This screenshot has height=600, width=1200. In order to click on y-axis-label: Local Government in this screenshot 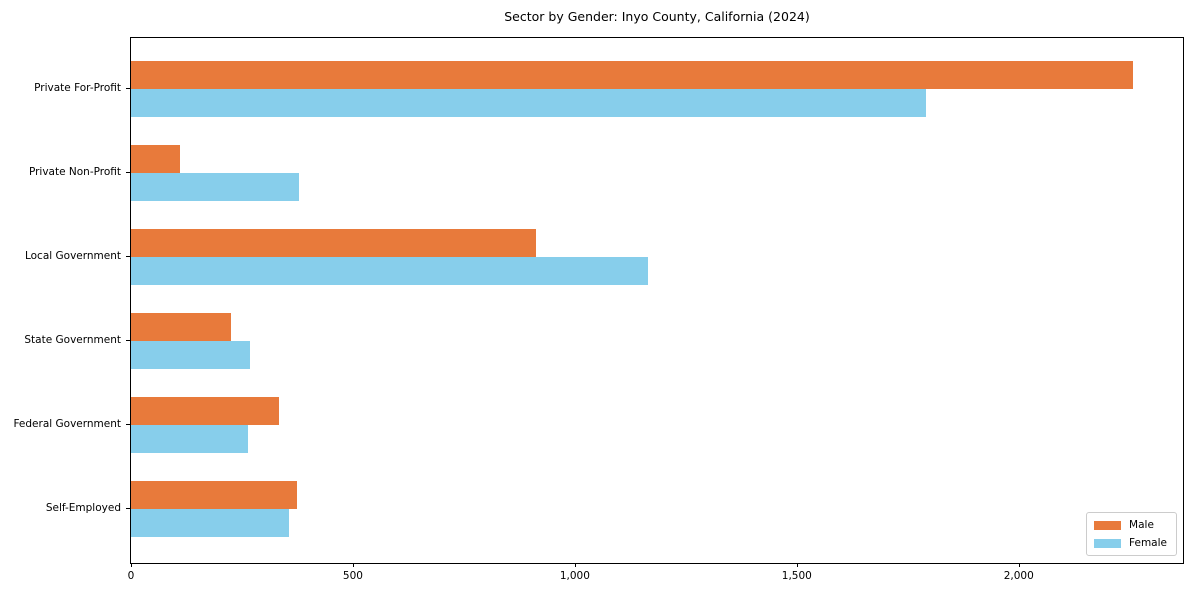, I will do `click(72, 256)`.